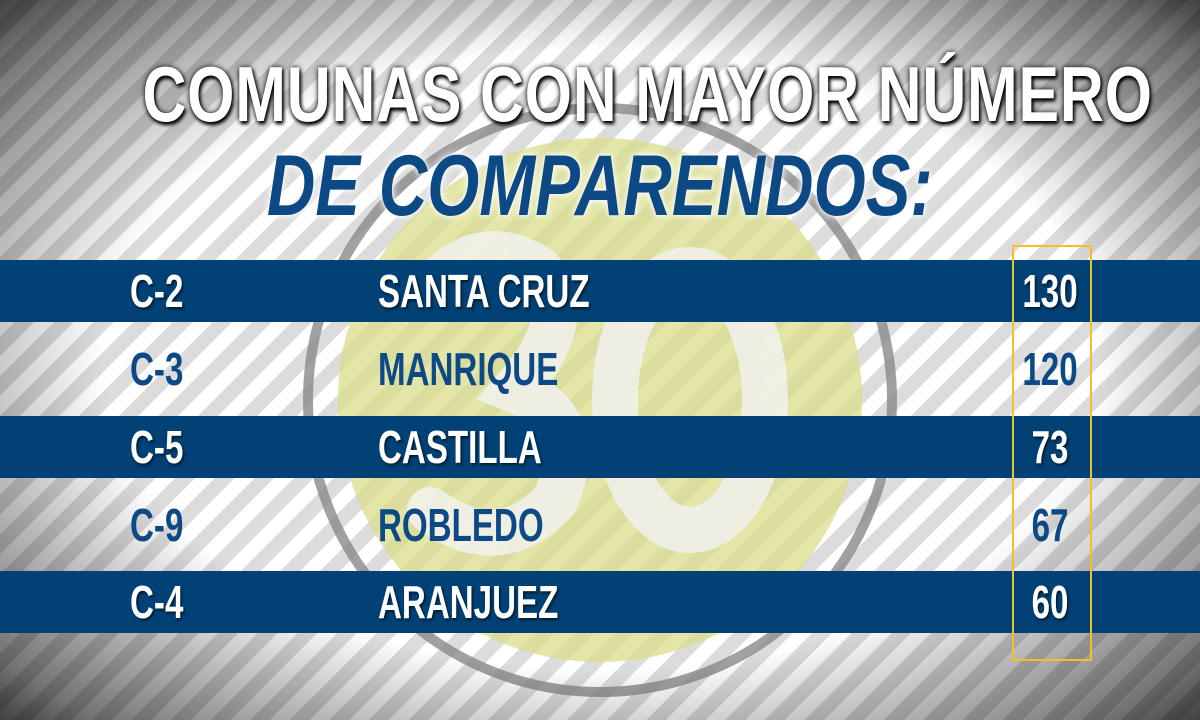 This screenshot has height=720, width=1200. I want to click on count-highlight-box, so click(1052, 453).